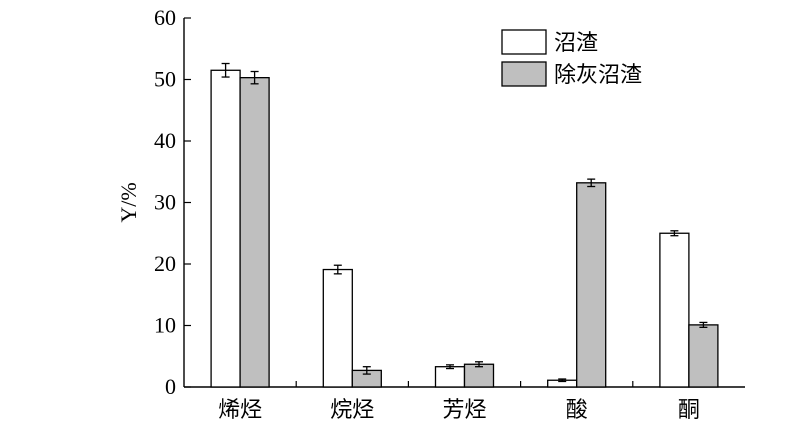 Image resolution: width=800 pixels, height=427 pixels. I want to click on y-axis: 0 10 20 30 40 50 60, so click(172, 202).